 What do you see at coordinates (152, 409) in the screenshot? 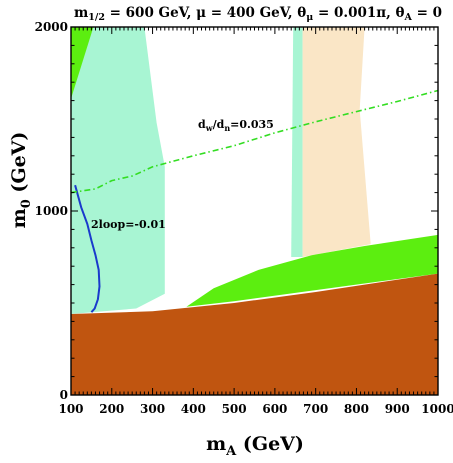
I see `x-tick-label: 300` at bounding box center [152, 409].